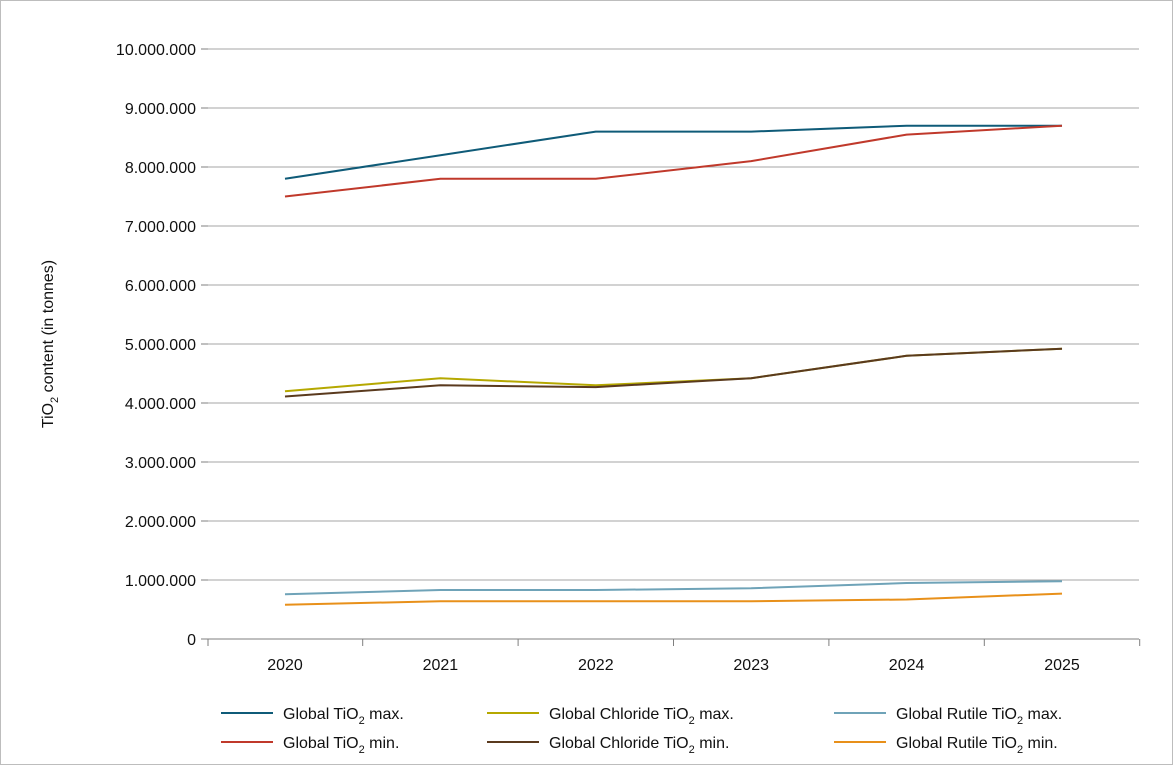  What do you see at coordinates (160, 168) in the screenshot?
I see `y-tick-label: 8.000.000` at bounding box center [160, 168].